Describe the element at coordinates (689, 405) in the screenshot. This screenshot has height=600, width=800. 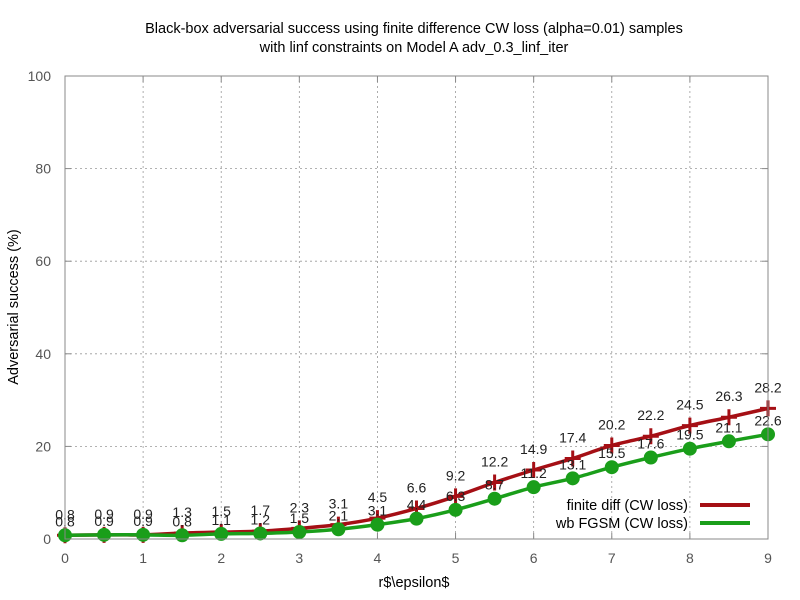
I see `data-label: 24.5` at that location.